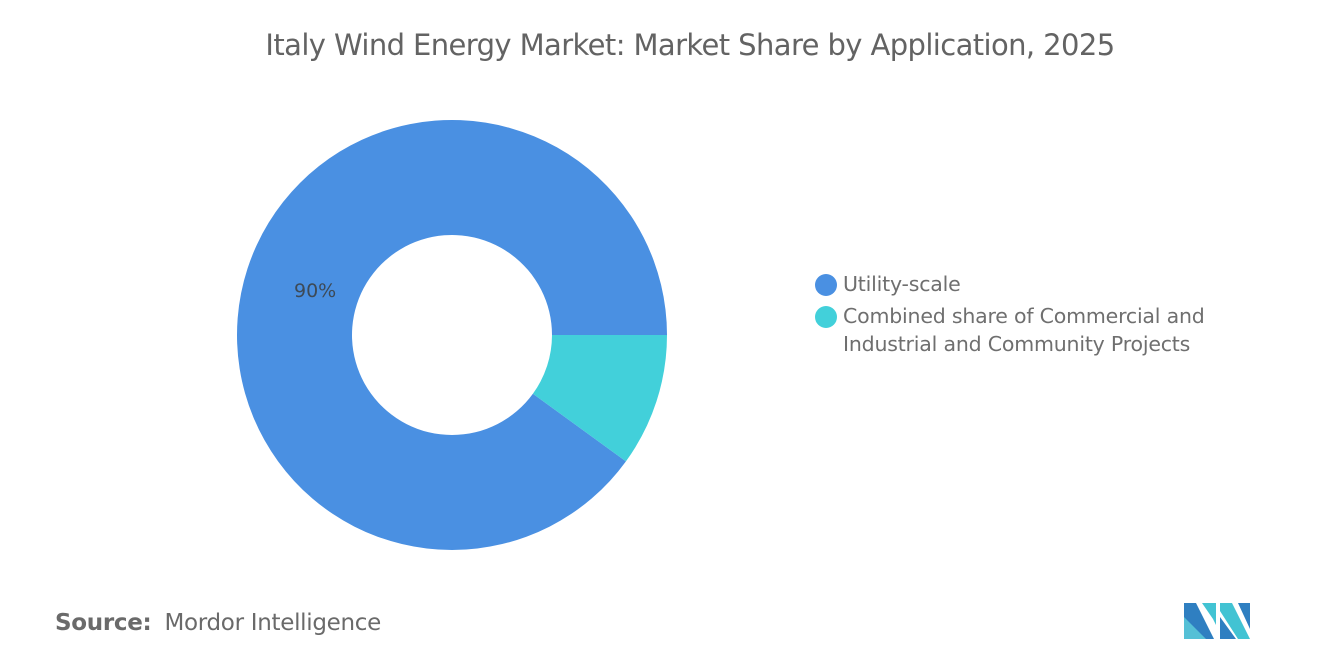 This screenshot has width=1320, height=665. Describe the element at coordinates (599, 398) in the screenshot. I see `slice-combined-share` at that location.